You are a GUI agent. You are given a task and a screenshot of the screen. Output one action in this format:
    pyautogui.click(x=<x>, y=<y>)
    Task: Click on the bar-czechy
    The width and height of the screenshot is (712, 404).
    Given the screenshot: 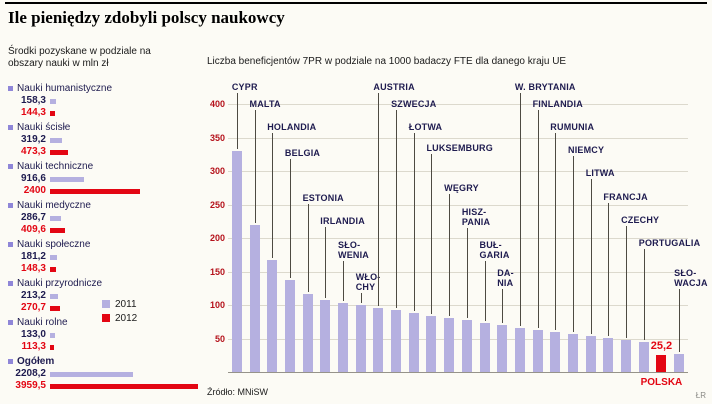 What is the action you would take?
    pyautogui.click(x=626, y=355)
    